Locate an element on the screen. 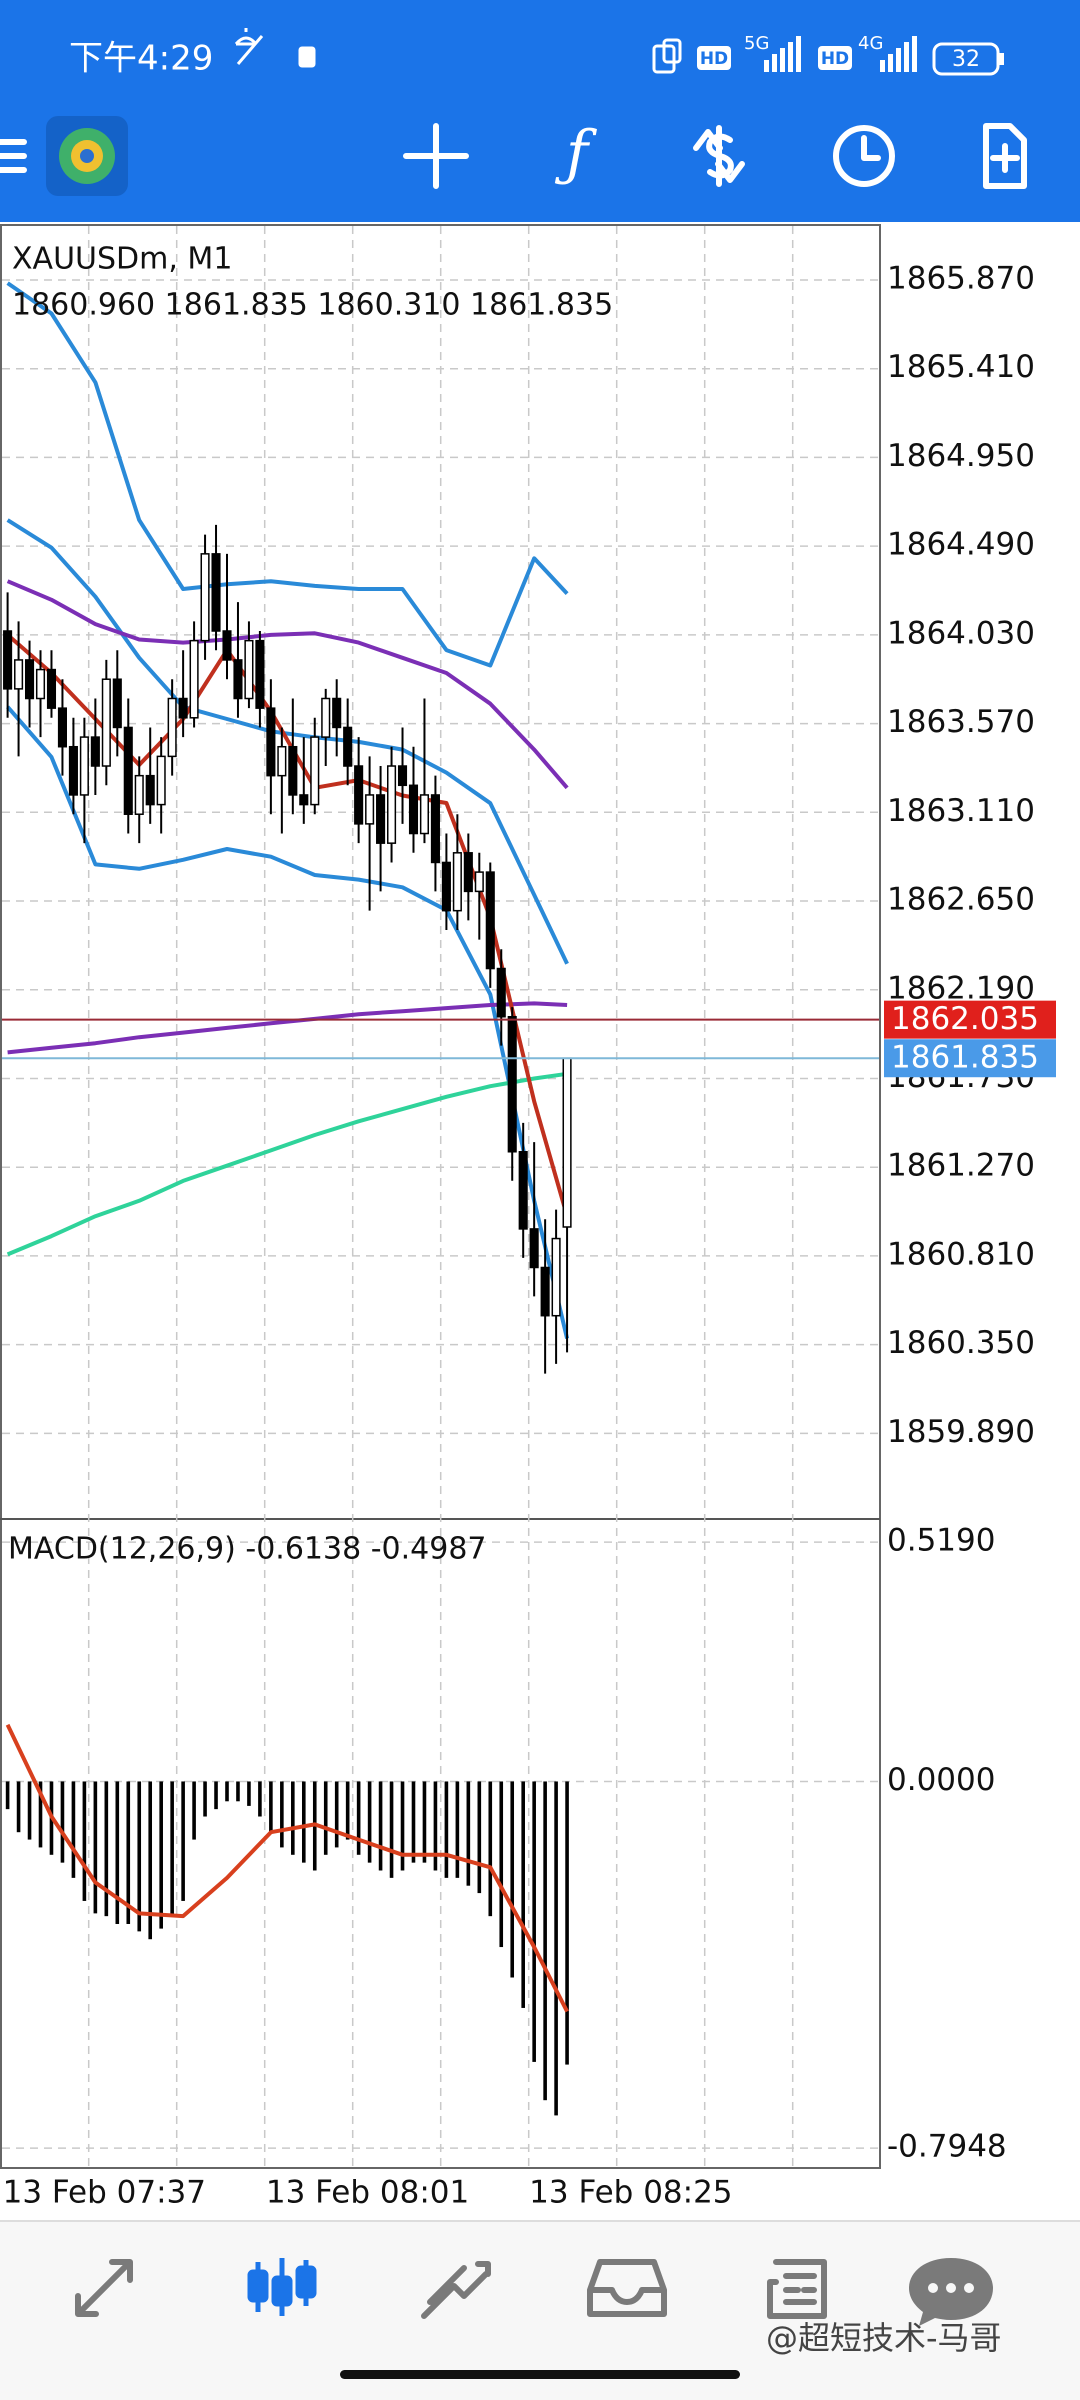 This screenshot has width=1080, height=2400. timeframe-button is located at coordinates (864, 156).